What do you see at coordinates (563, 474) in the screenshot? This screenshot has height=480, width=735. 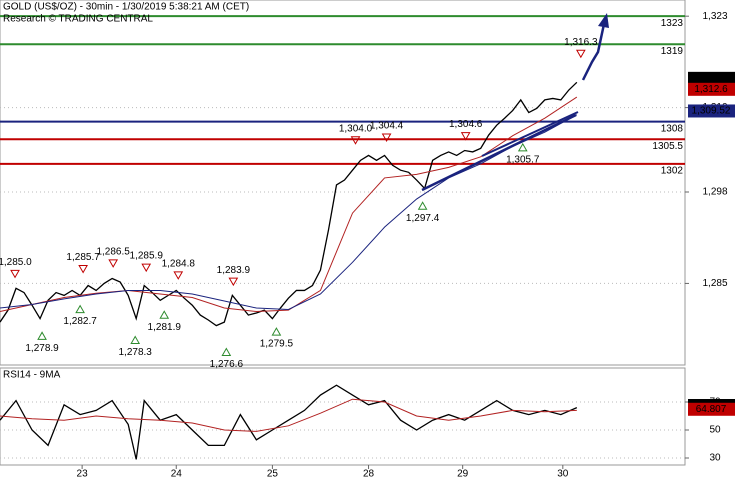 I see `x-tick-label: 30` at bounding box center [563, 474].